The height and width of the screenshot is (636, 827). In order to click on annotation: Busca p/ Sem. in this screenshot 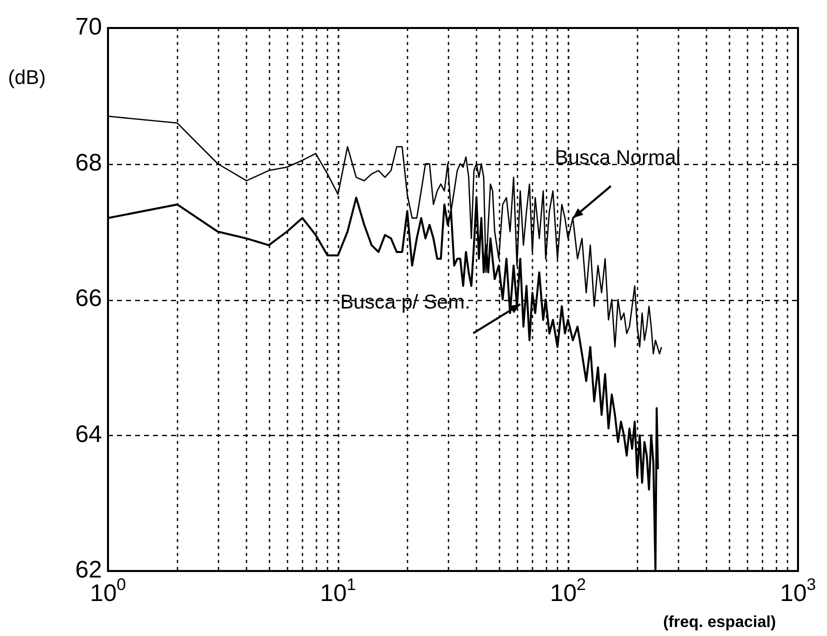, I will do `click(405, 302)`.